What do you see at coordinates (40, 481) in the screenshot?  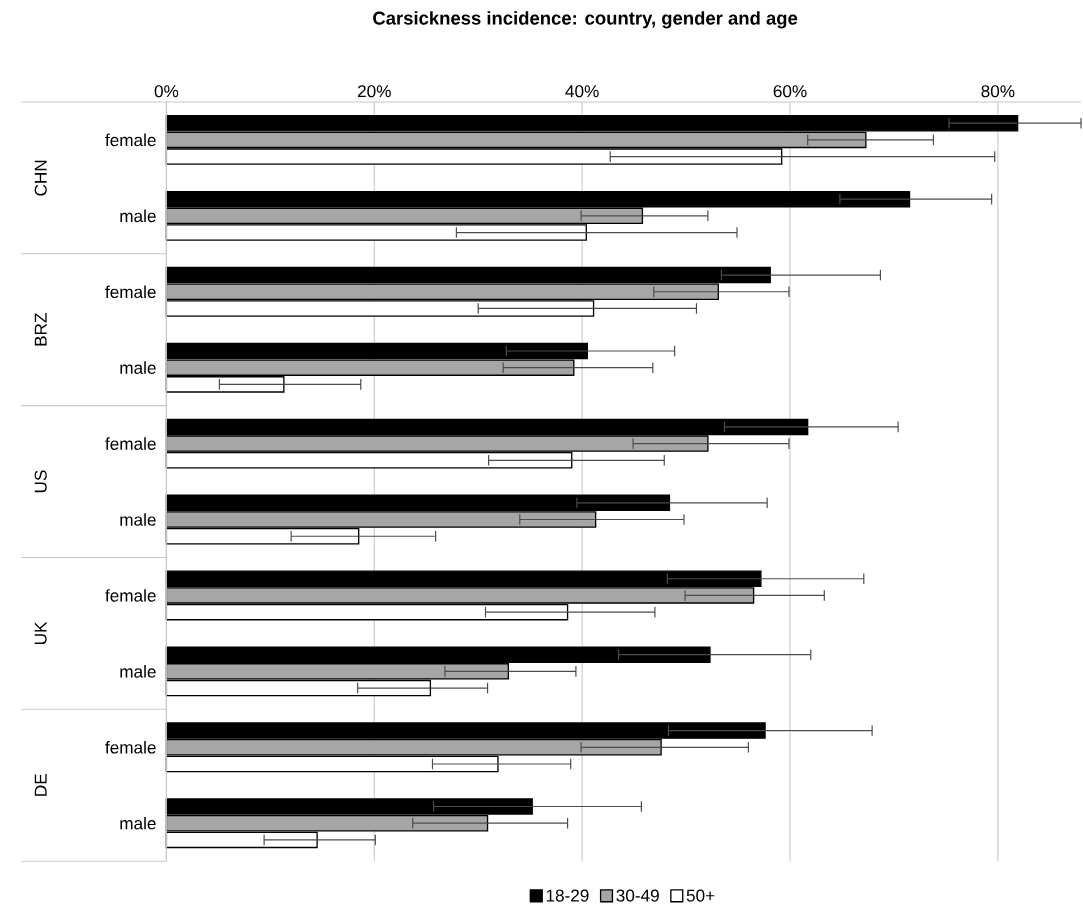 I see `text: US` at bounding box center [40, 481].